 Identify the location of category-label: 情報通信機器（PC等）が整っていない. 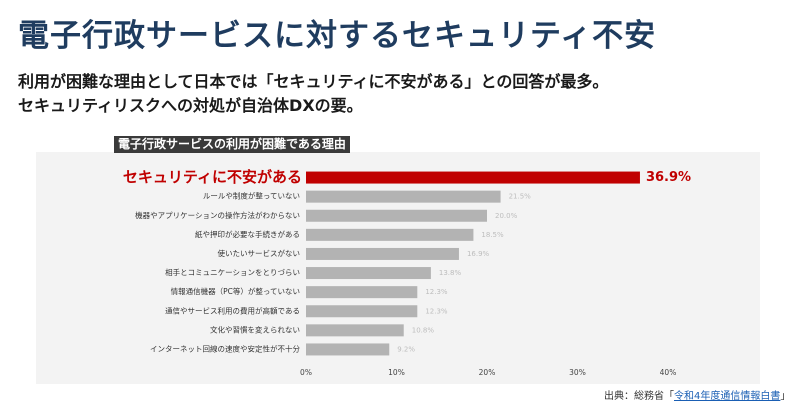
(235, 291).